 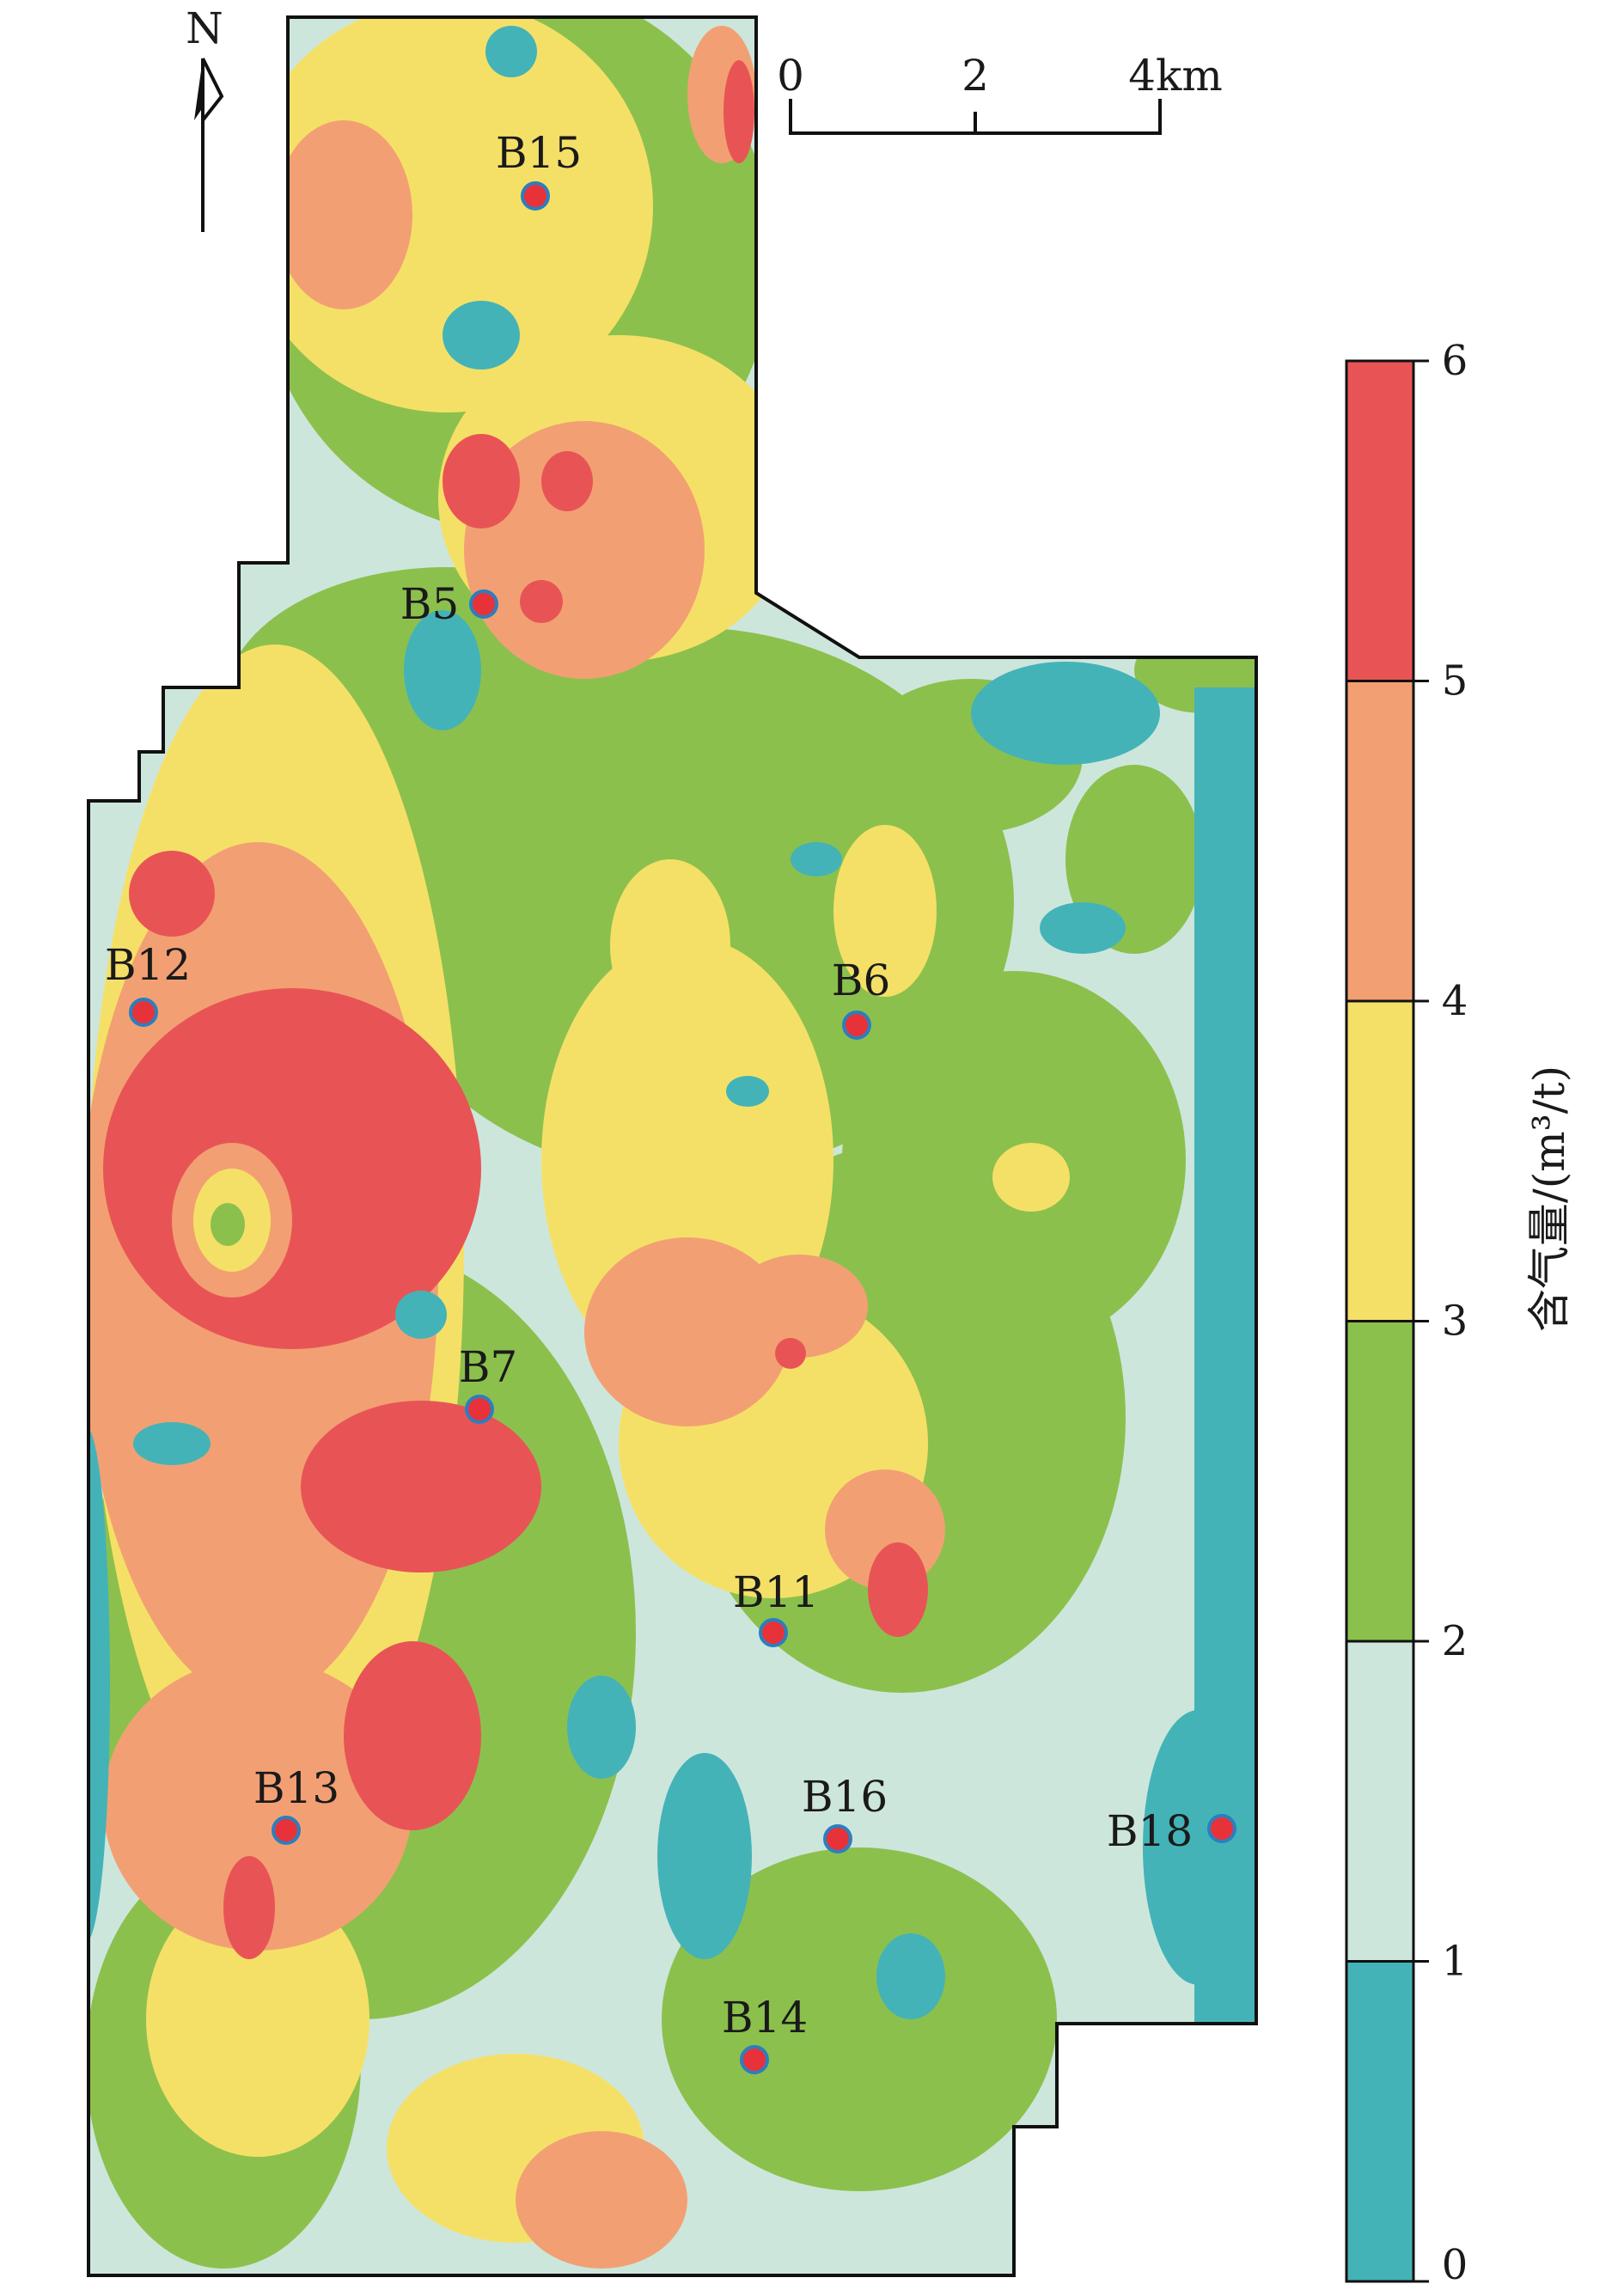 I want to click on legend-tick-label-5: 5, so click(x=1455, y=681).